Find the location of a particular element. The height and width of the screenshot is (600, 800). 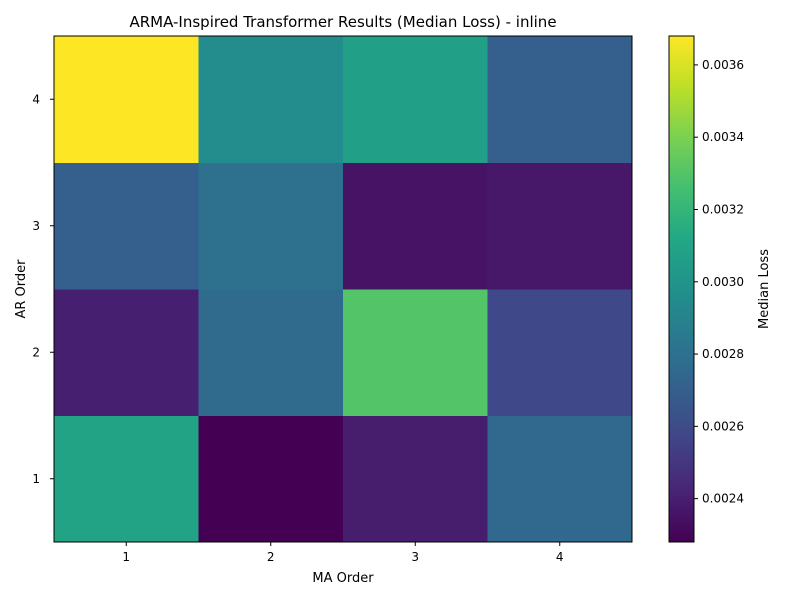

colorbar-tick-label: 0.0028 is located at coordinates (723, 354).